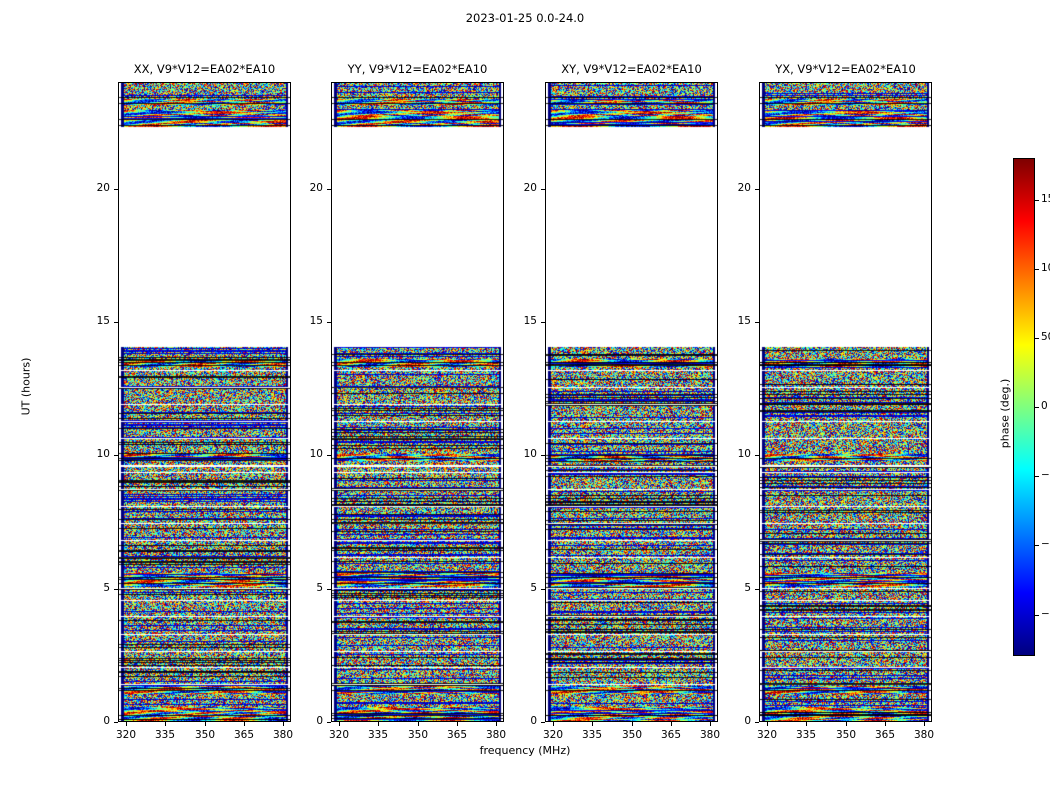 This screenshot has height=800, width=1050. I want to click on panel-title: XY, V9*V12=EA02*EA10, so click(631, 69).